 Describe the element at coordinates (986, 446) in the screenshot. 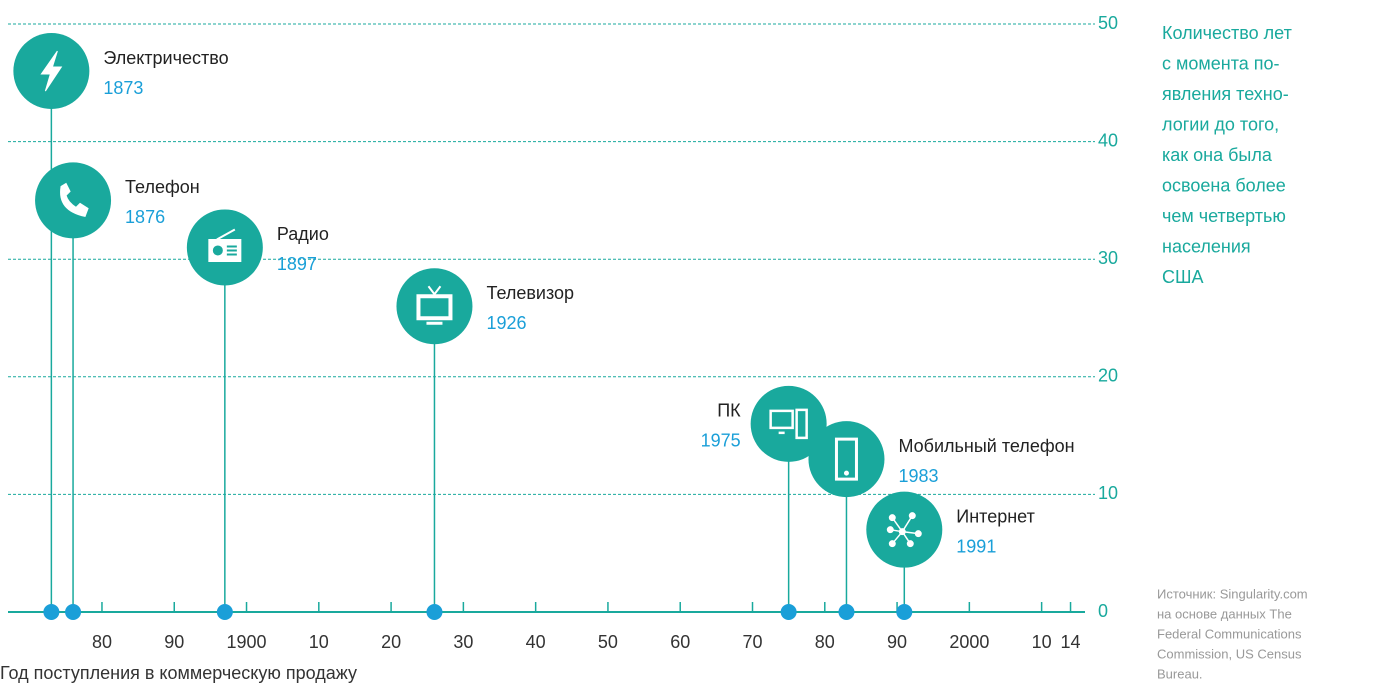

I see `event-name: Мобильный телефон` at that location.